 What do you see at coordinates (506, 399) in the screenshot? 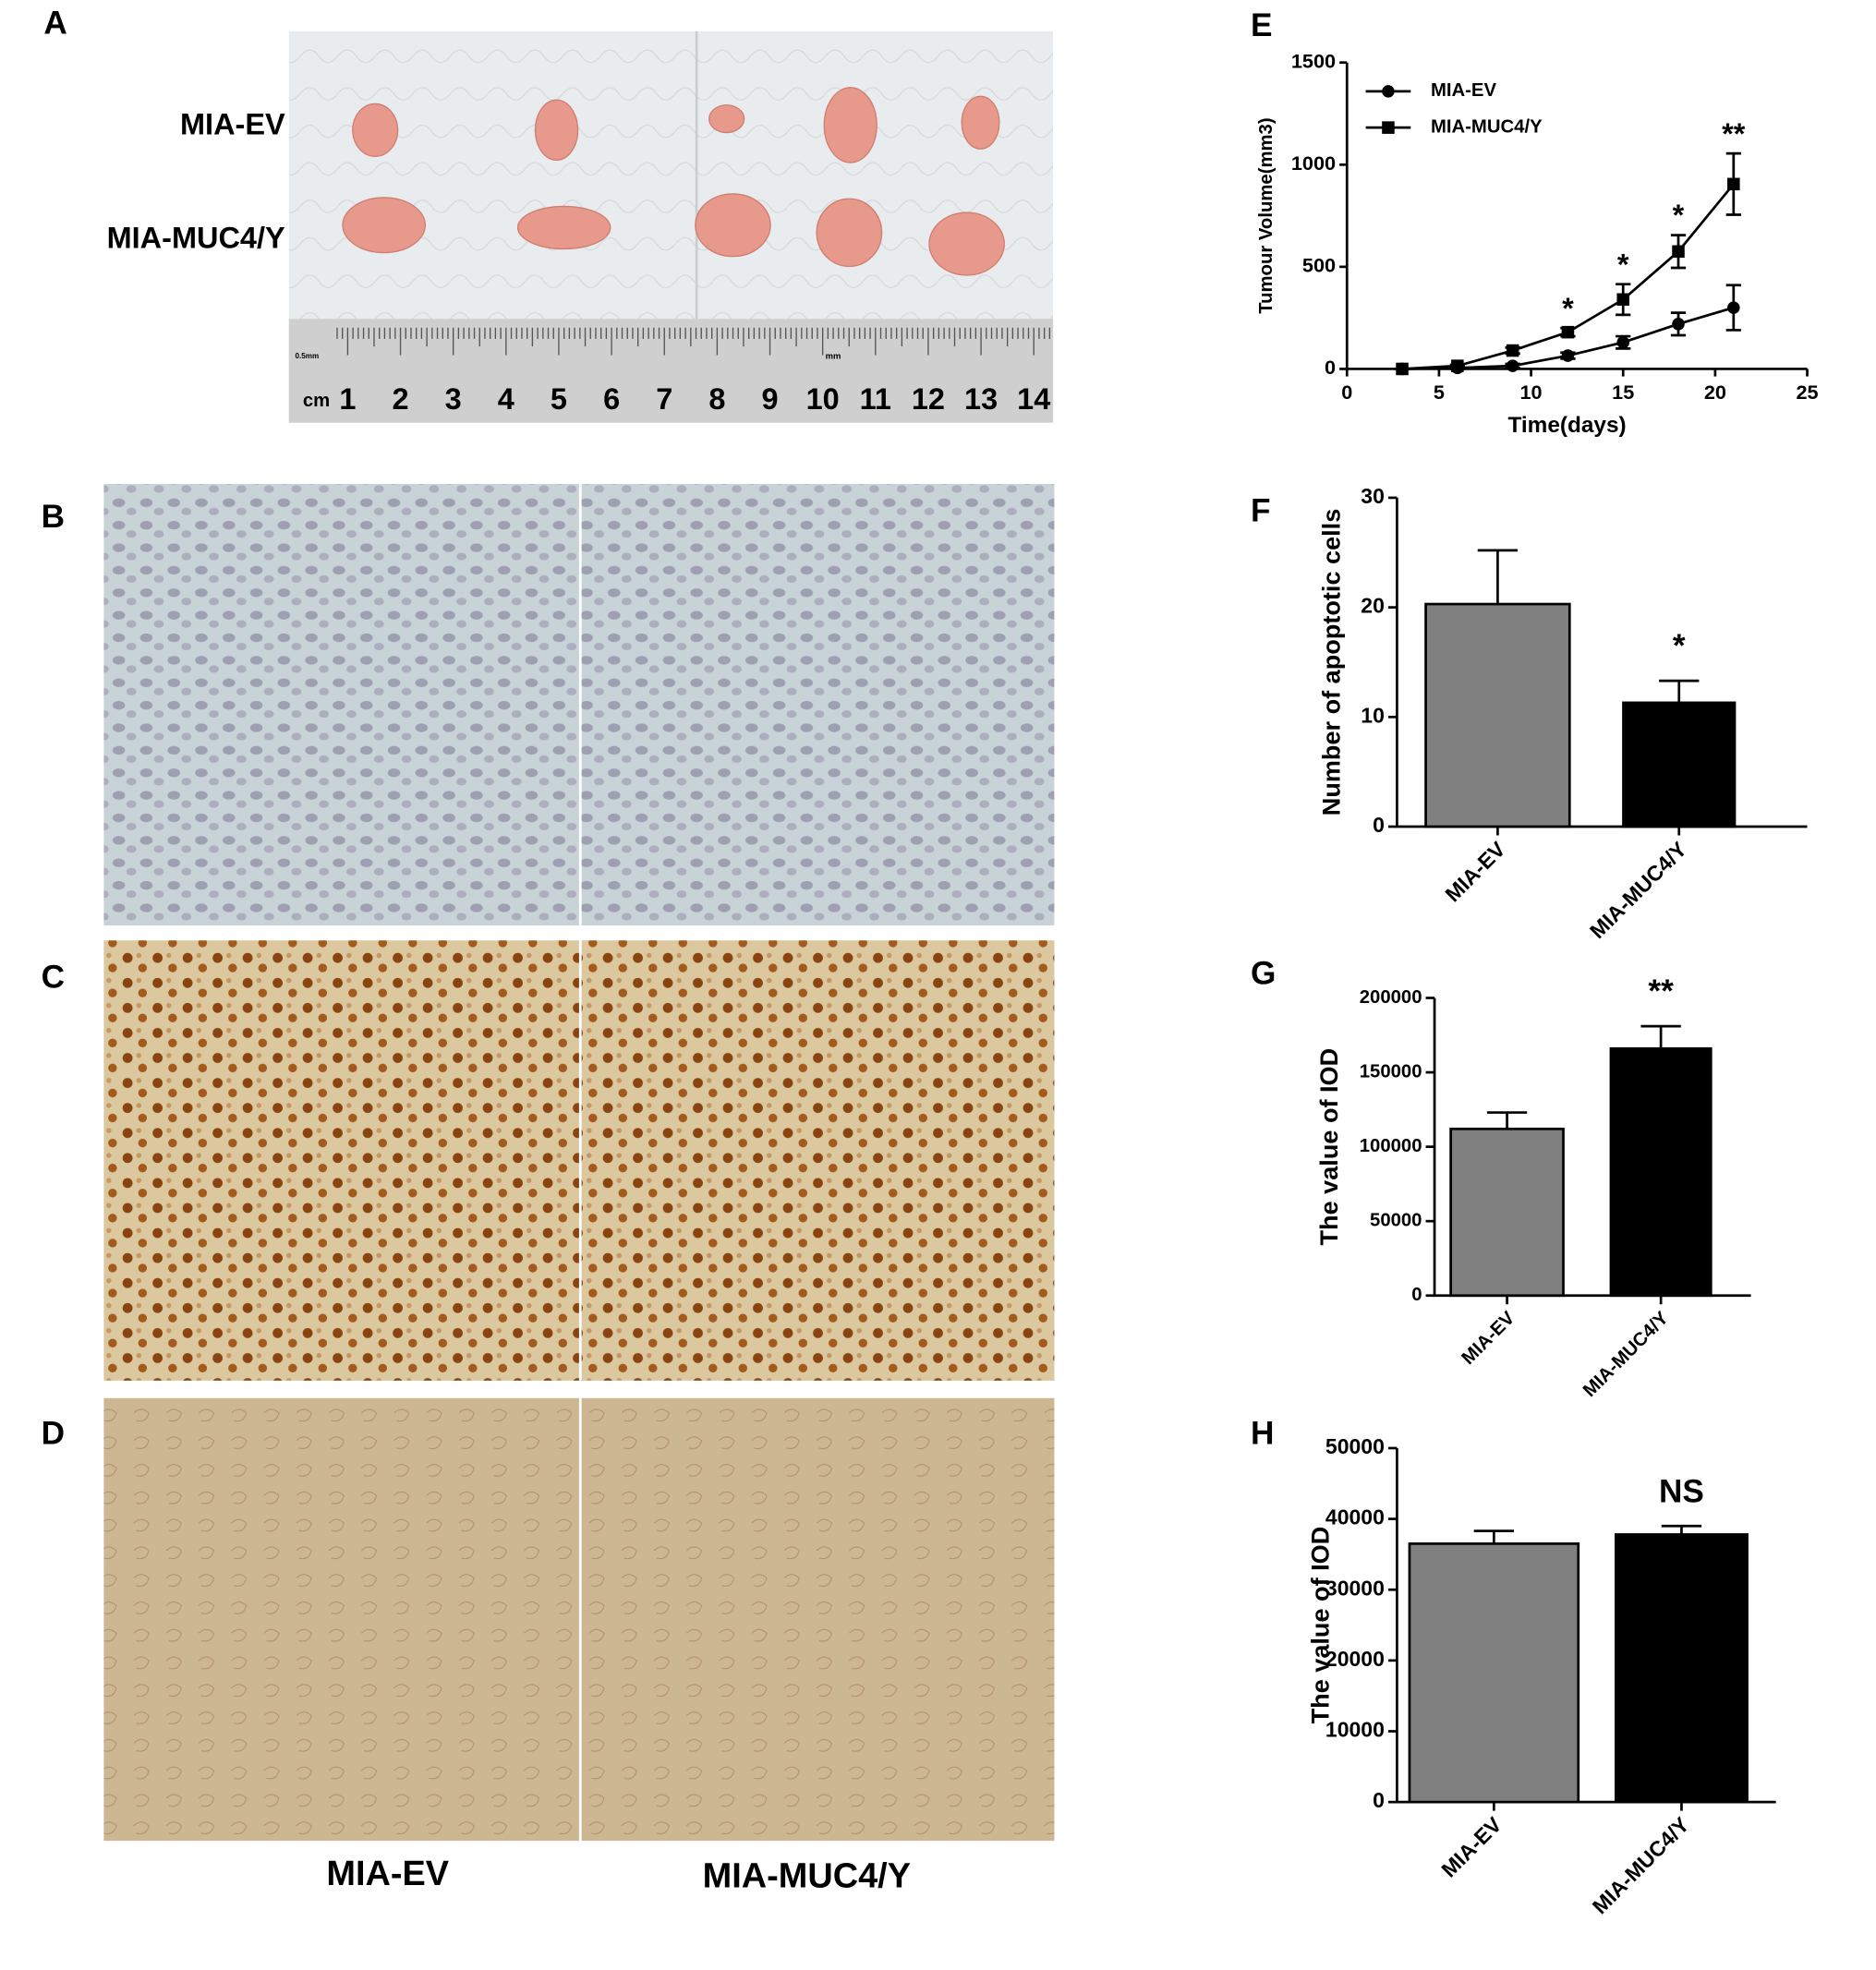
I see `ruler-number: 4` at bounding box center [506, 399].